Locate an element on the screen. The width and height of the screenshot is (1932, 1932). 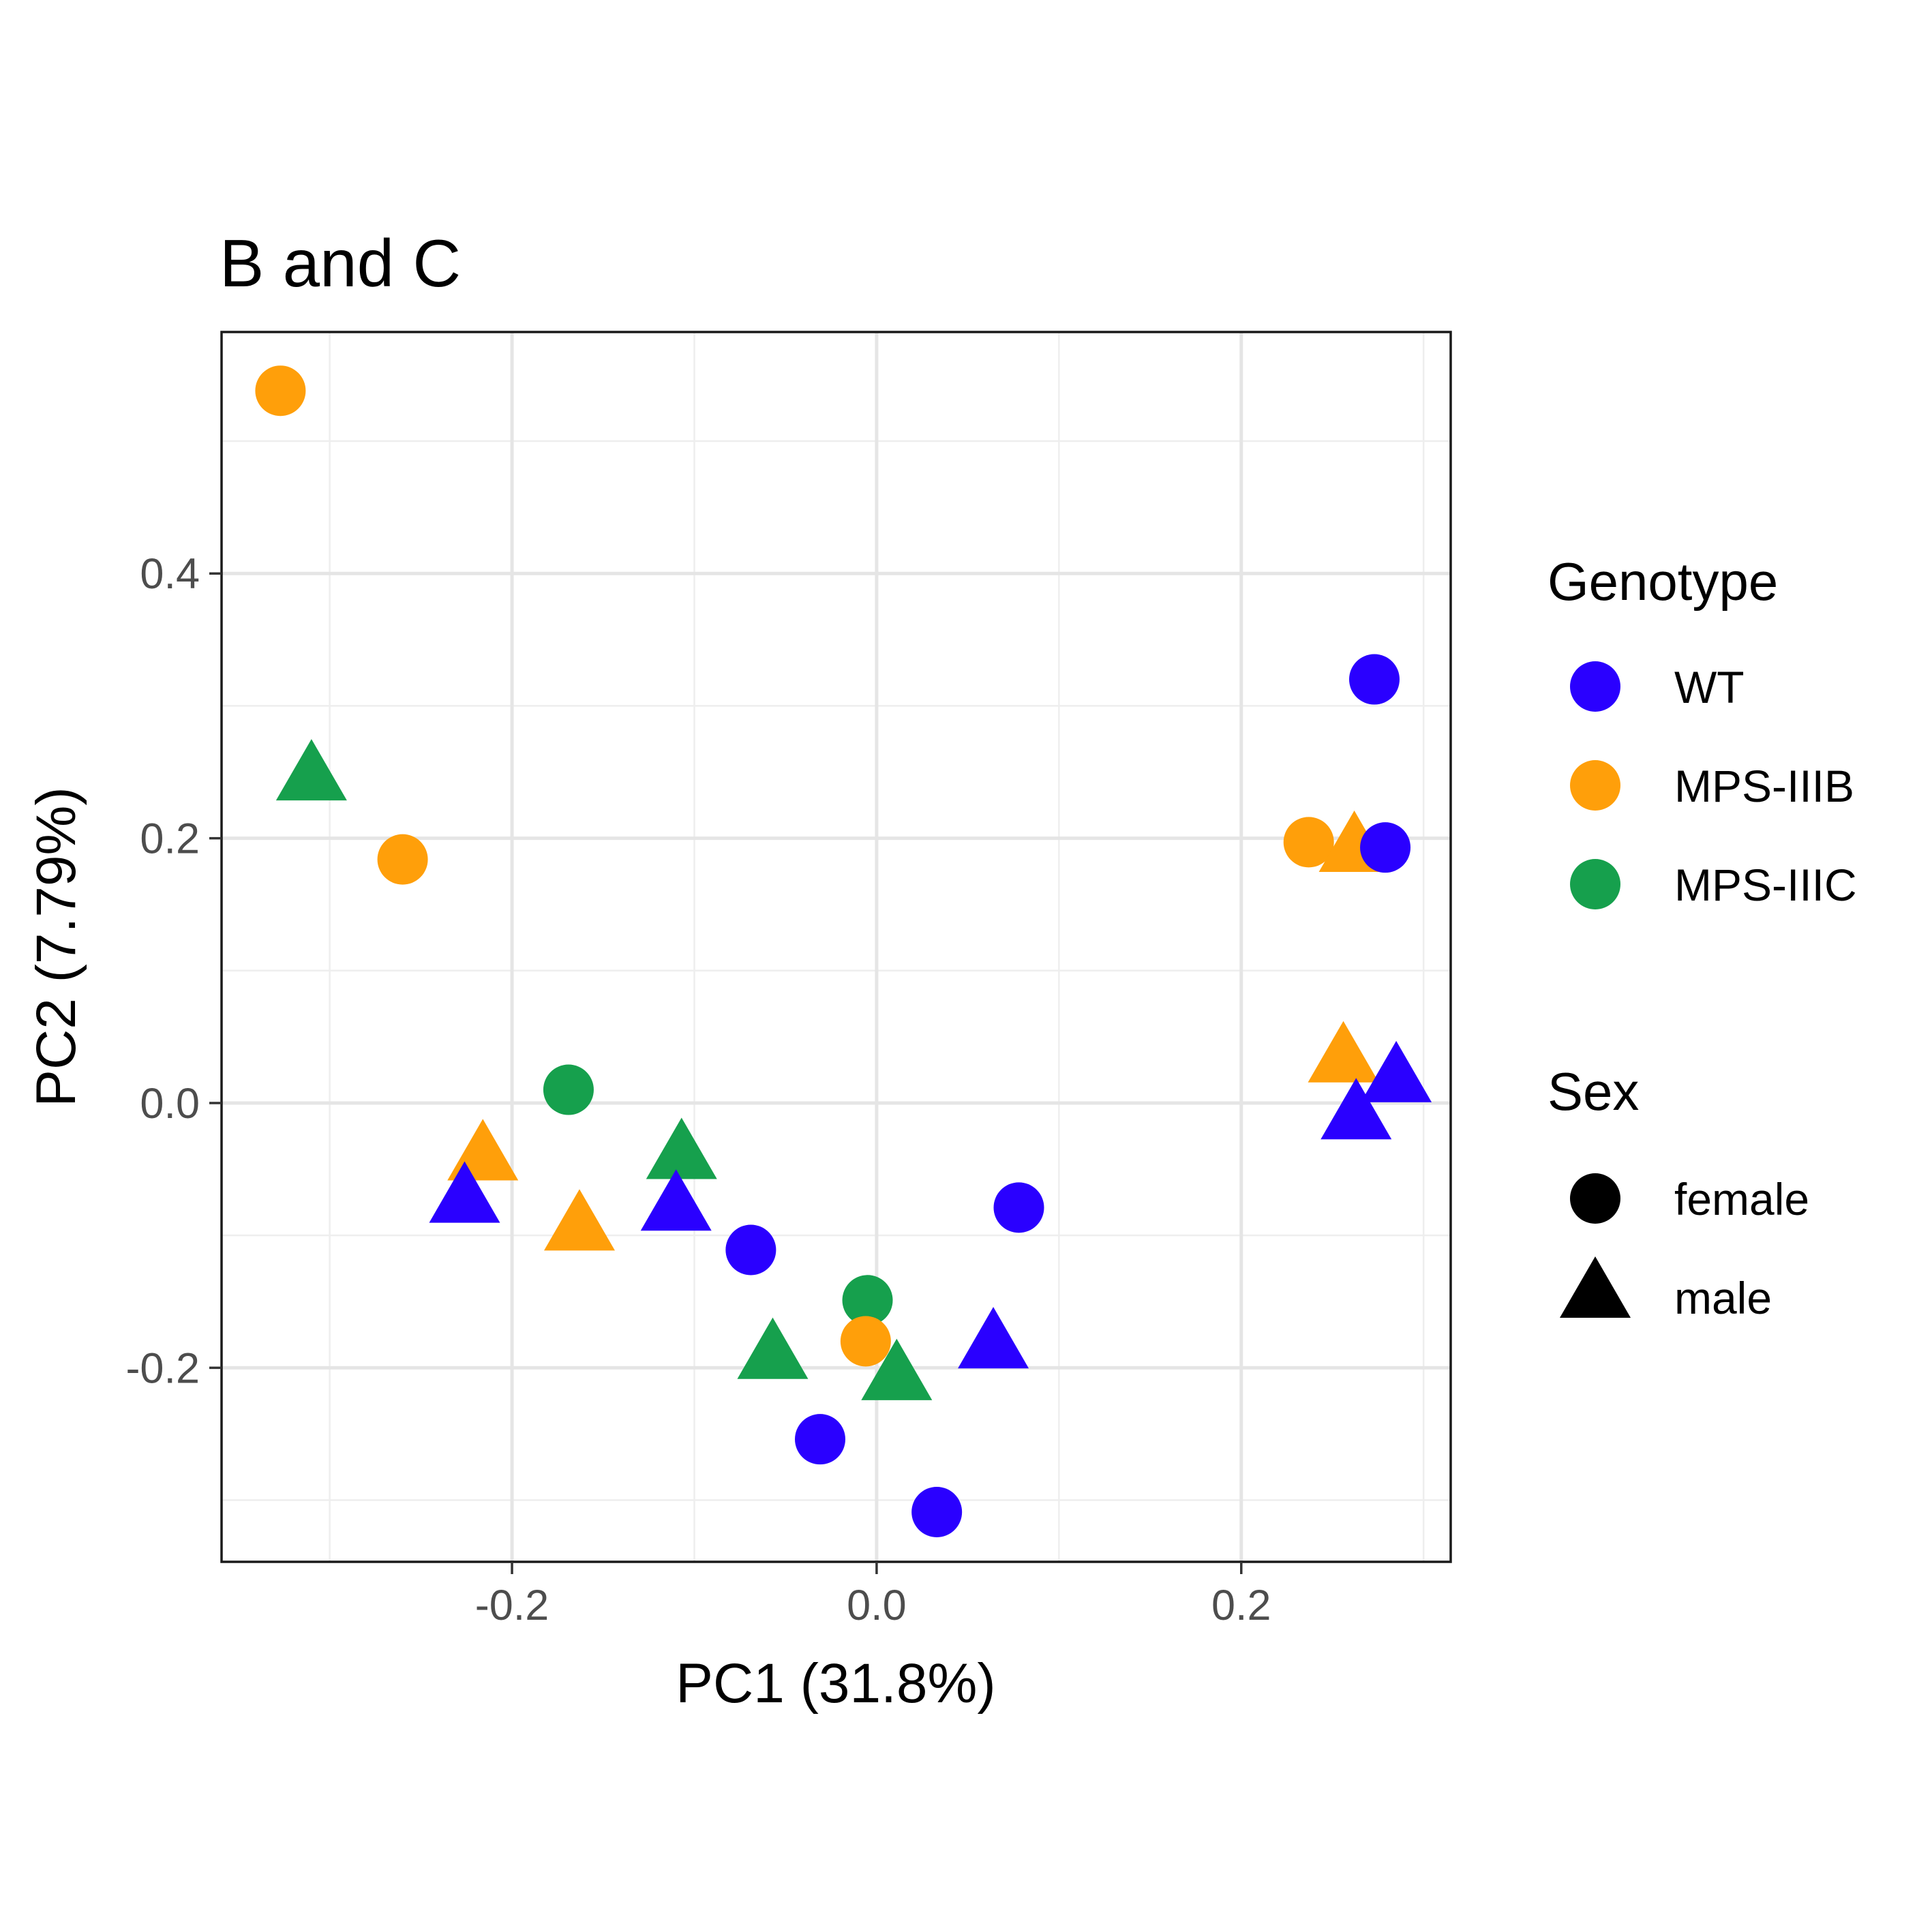
legend-genotype-items: WT MPS-IIIB MPS-IIIC is located at coordinates (1714, 785).